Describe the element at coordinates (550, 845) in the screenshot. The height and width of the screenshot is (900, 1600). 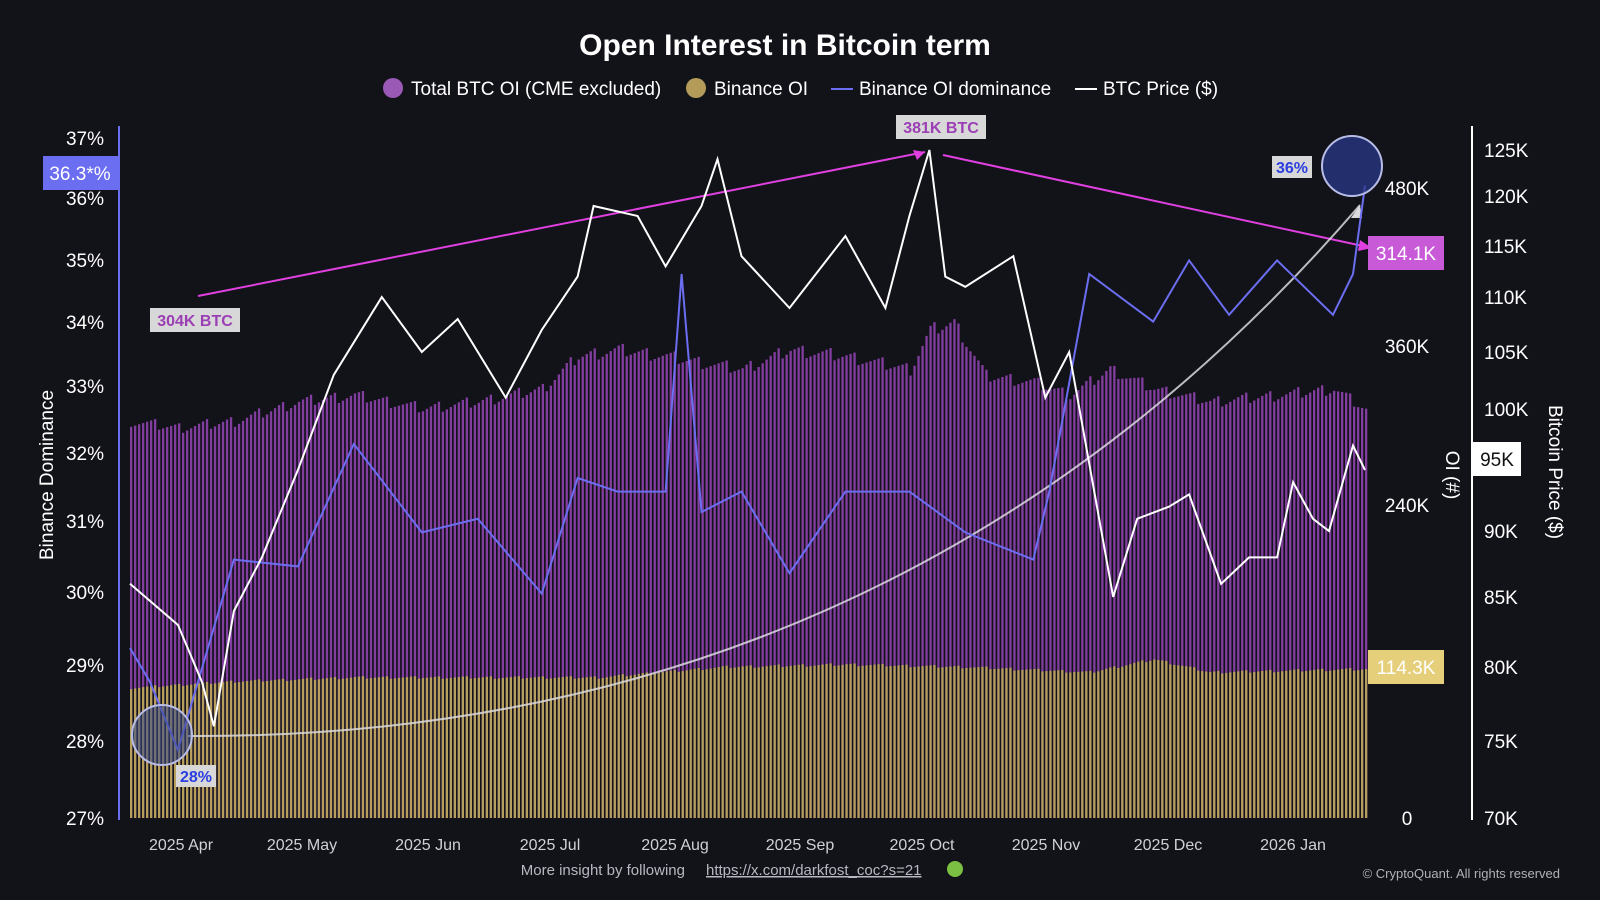
I see `x-tick-label: 2025 Jul` at that location.